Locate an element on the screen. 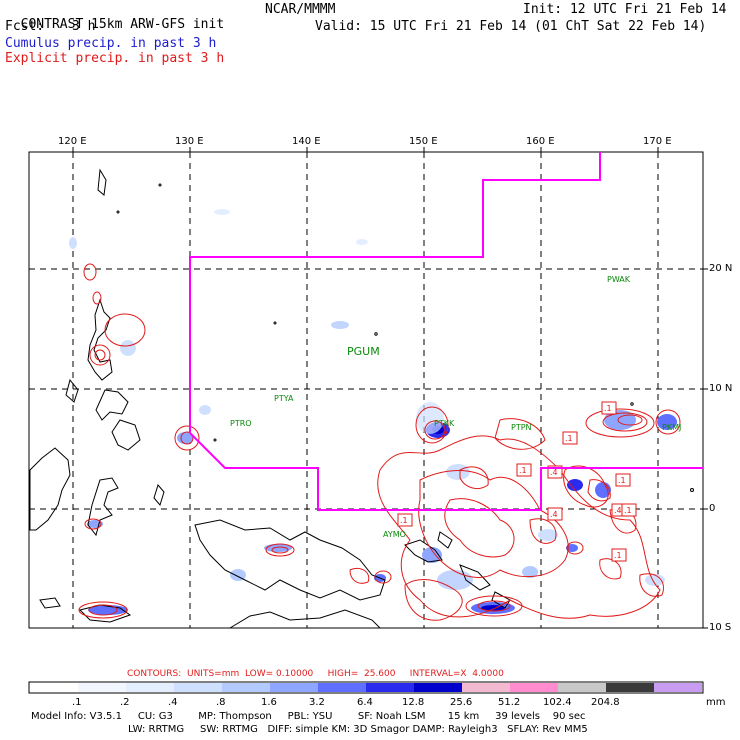 The image size is (740, 740). forecast-value: 3 h is located at coordinates (84, 26).